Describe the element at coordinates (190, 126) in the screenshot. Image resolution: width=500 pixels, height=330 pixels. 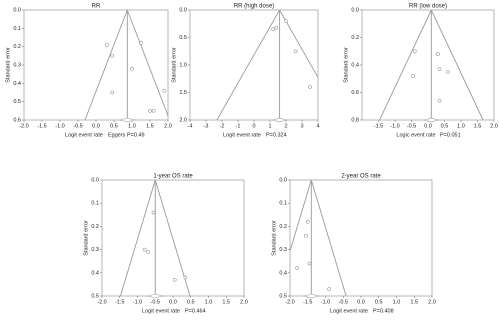
I see `x-tick-label: -4` at that location.